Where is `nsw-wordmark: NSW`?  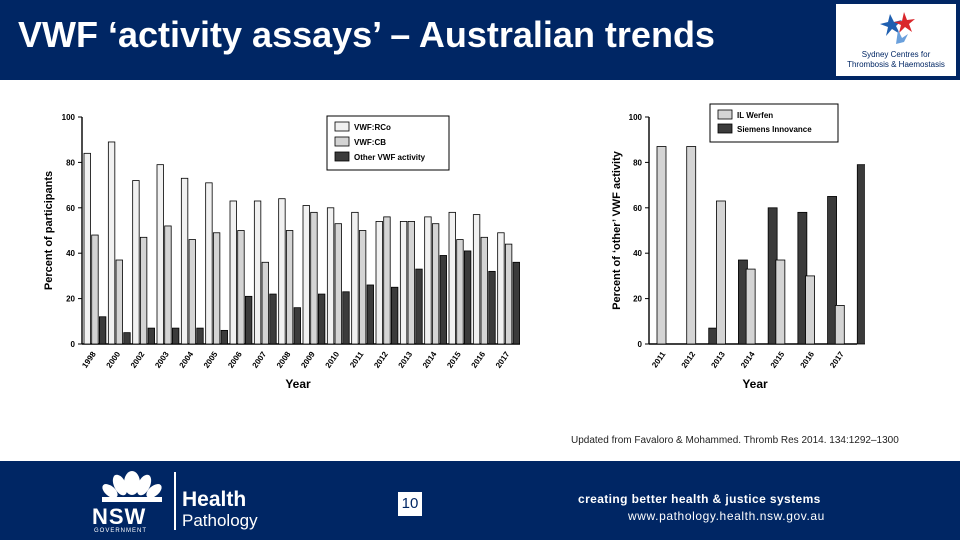
nsw-wordmark: NSW is located at coordinates (119, 516).